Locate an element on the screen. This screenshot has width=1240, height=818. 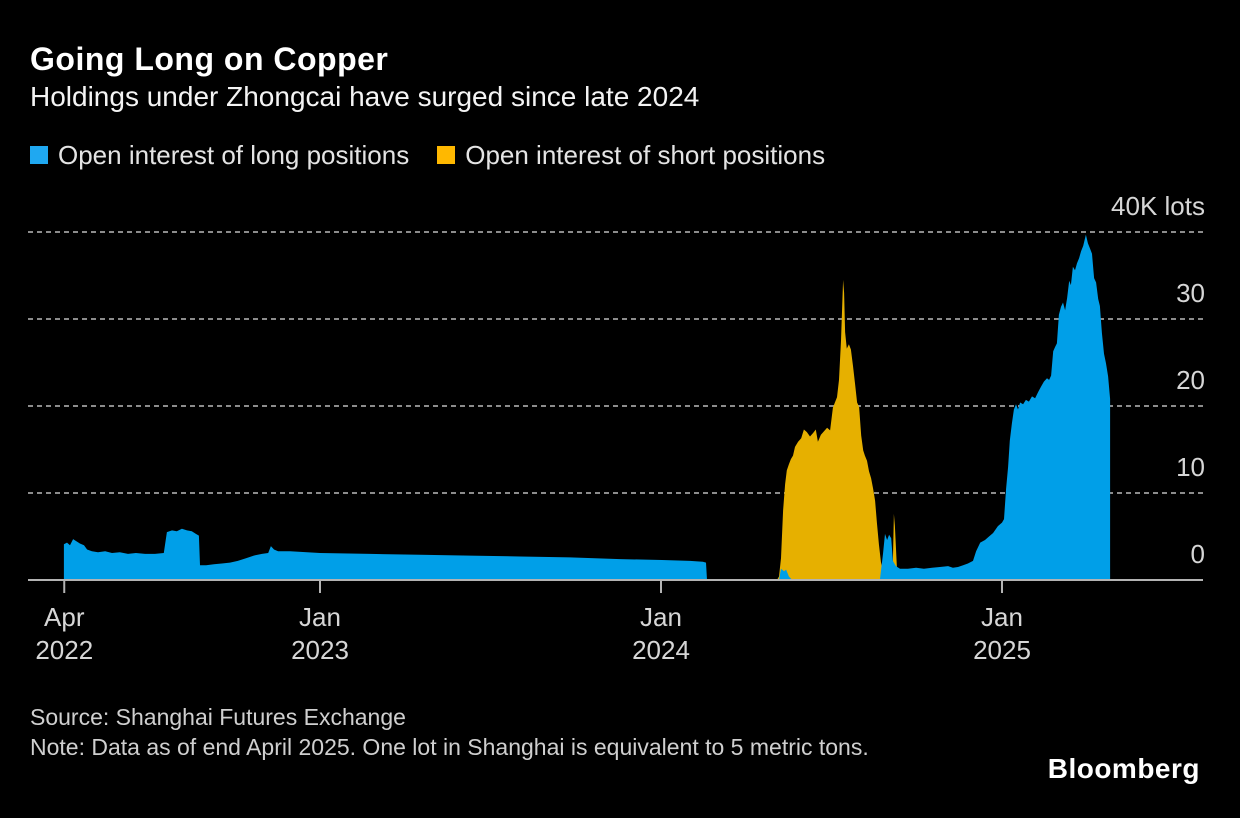
legend-swatch-long-icon is located at coordinates (39, 155).